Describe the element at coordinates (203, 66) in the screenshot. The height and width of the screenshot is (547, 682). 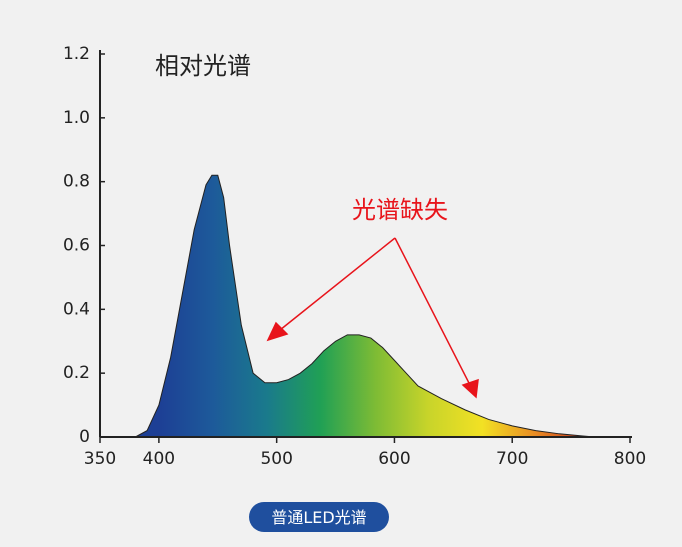
I see `chart-title: 相对光谱` at that location.